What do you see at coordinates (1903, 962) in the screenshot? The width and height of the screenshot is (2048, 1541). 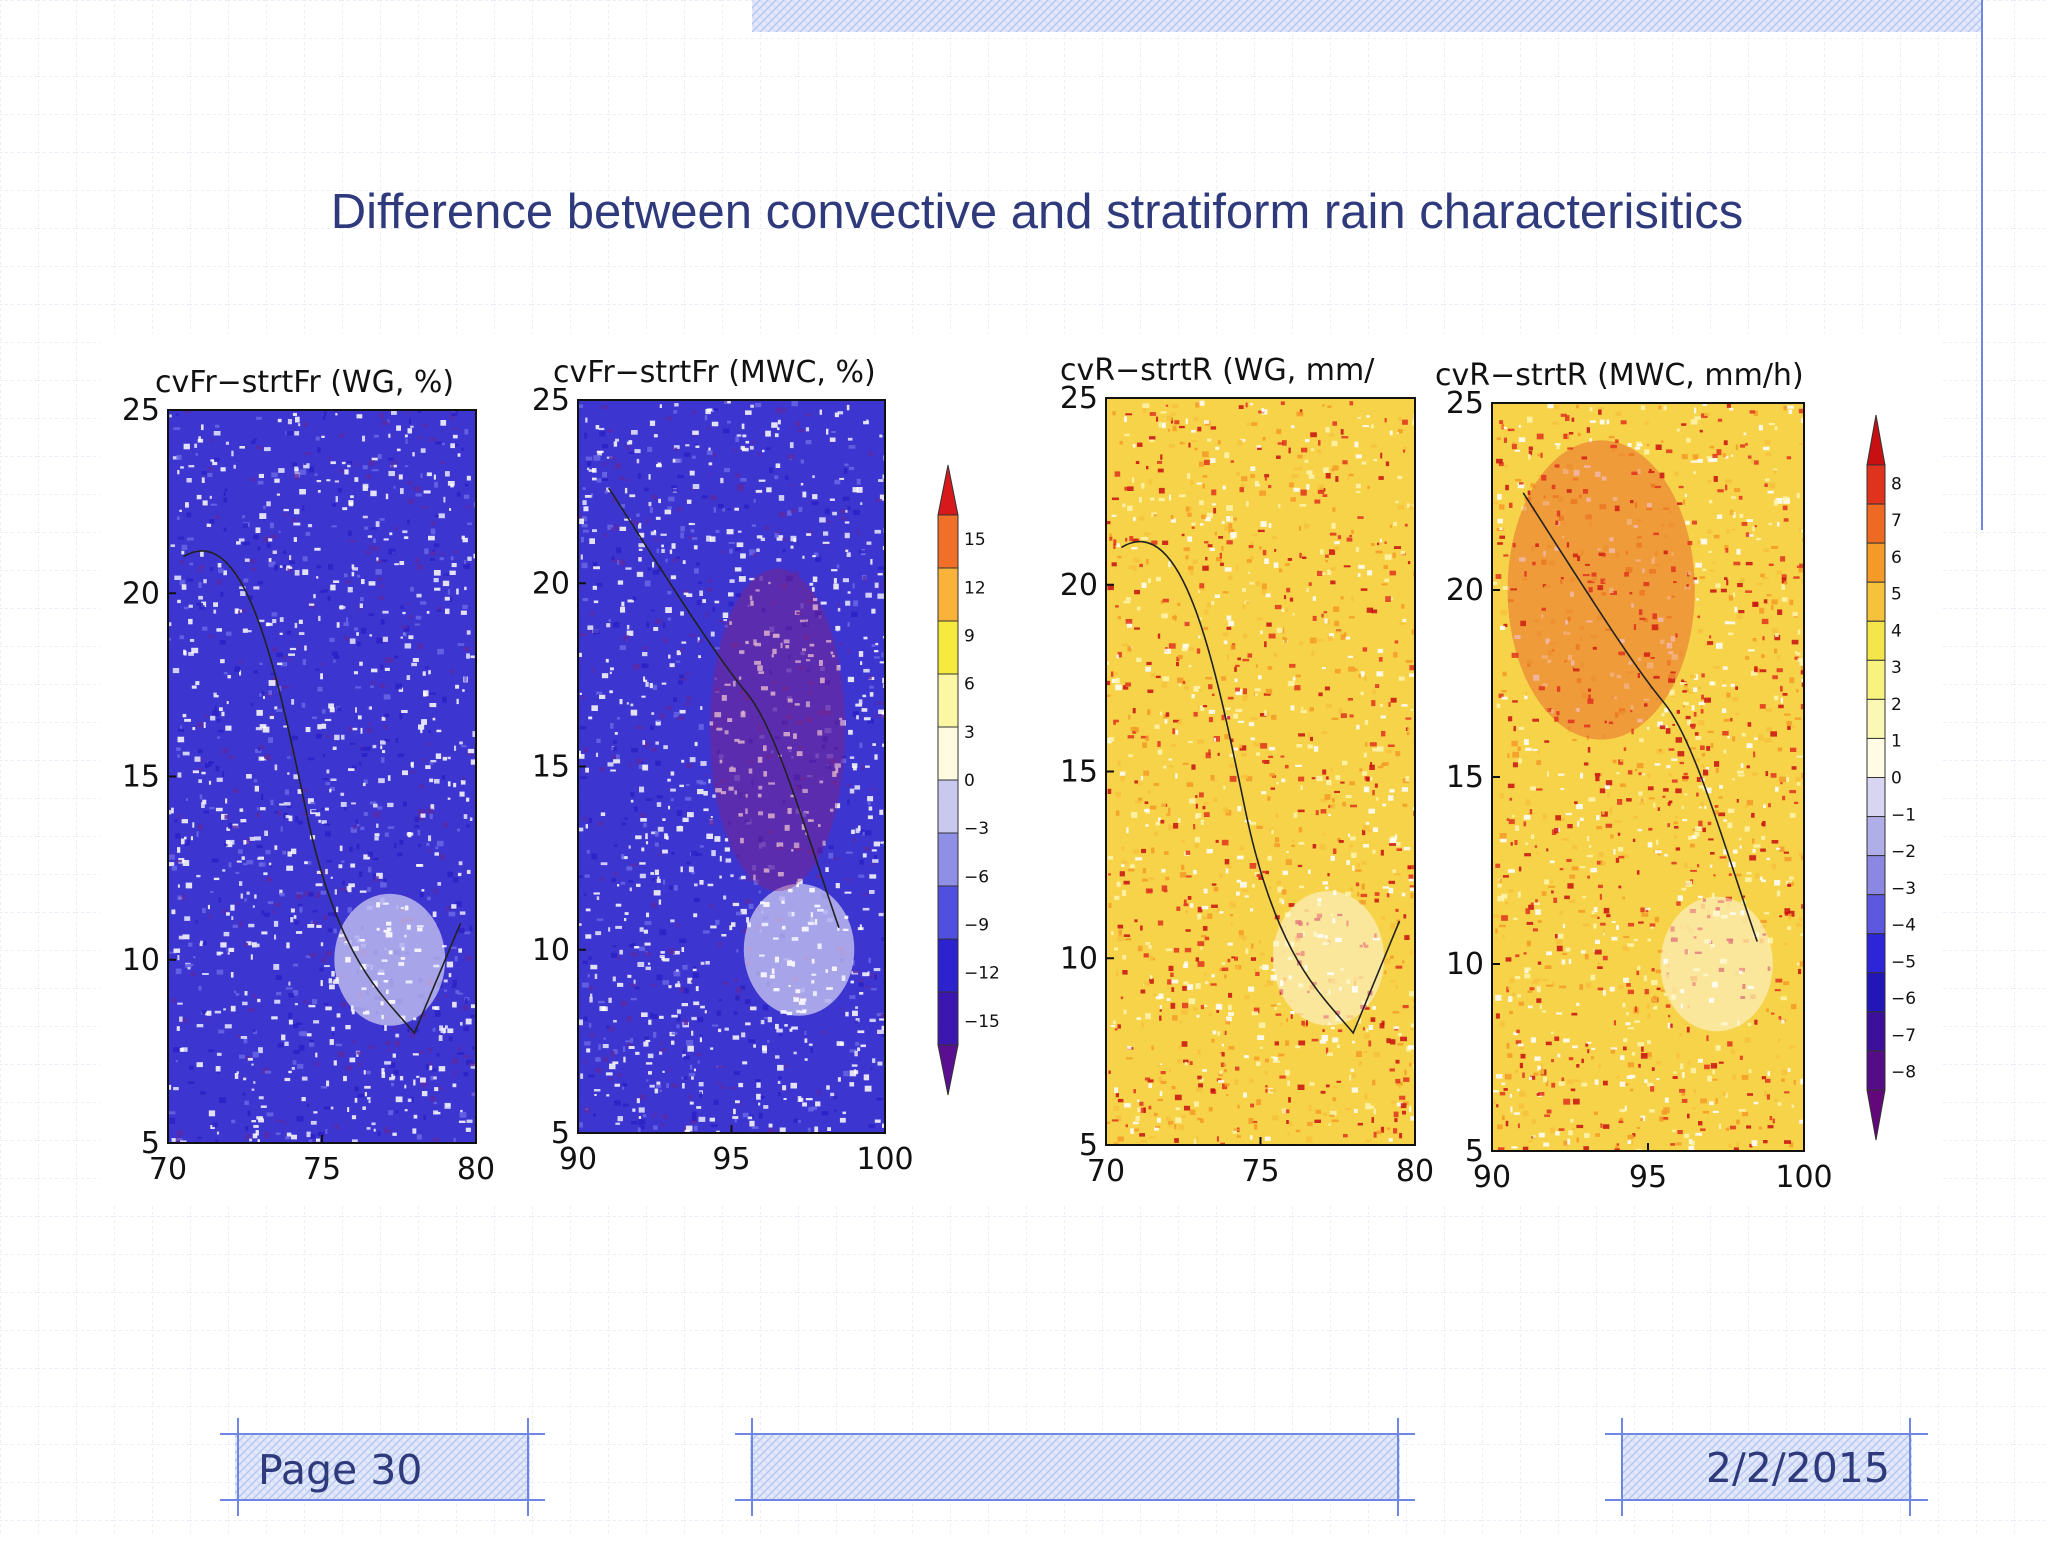 I see `colorbar-label: −5` at bounding box center [1903, 962].